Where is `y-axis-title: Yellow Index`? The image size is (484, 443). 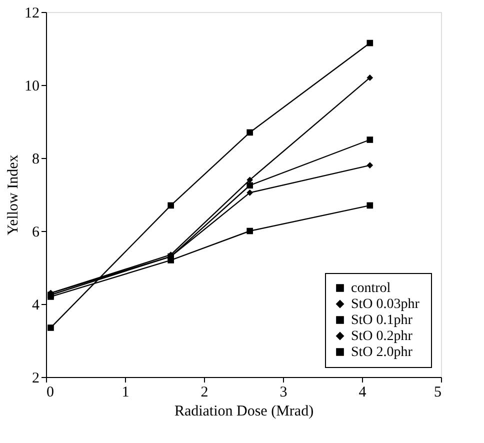 y-axis-title: Yellow Index is located at coordinates (14, 195).